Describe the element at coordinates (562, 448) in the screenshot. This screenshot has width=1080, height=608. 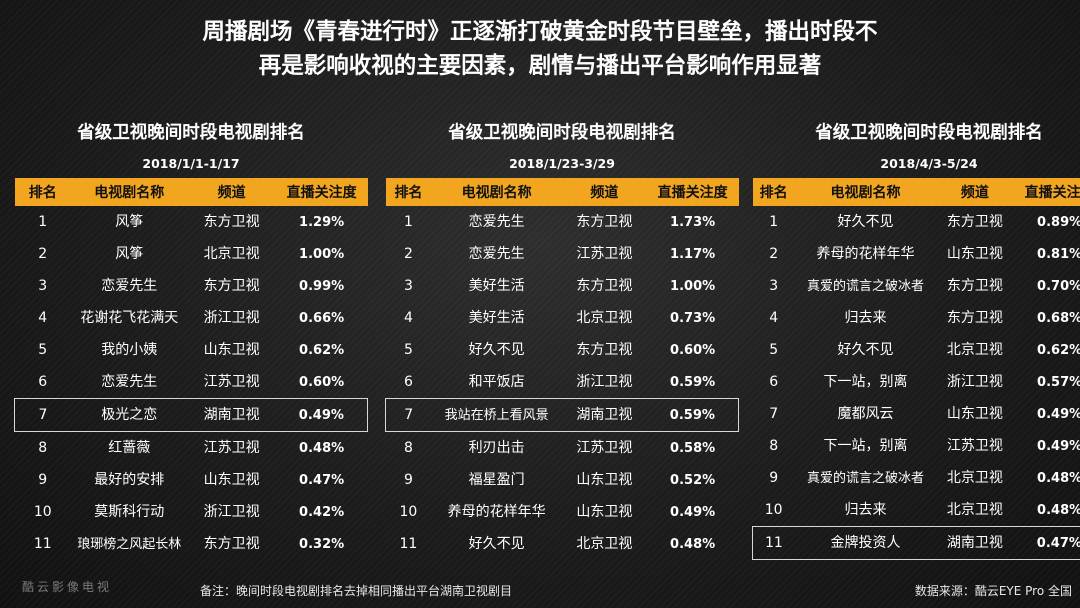
I see `table-row: 8 利刃出击 江苏卫视 0.58%` at that location.